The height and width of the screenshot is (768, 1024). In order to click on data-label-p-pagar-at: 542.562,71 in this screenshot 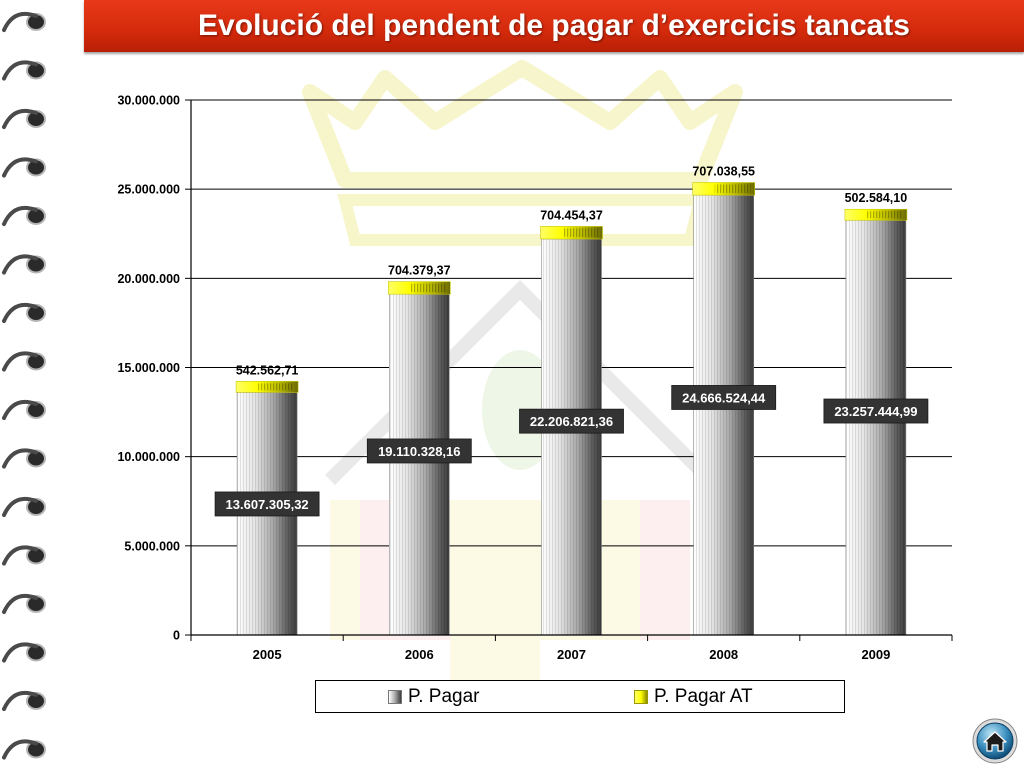, I will do `click(267, 370)`.